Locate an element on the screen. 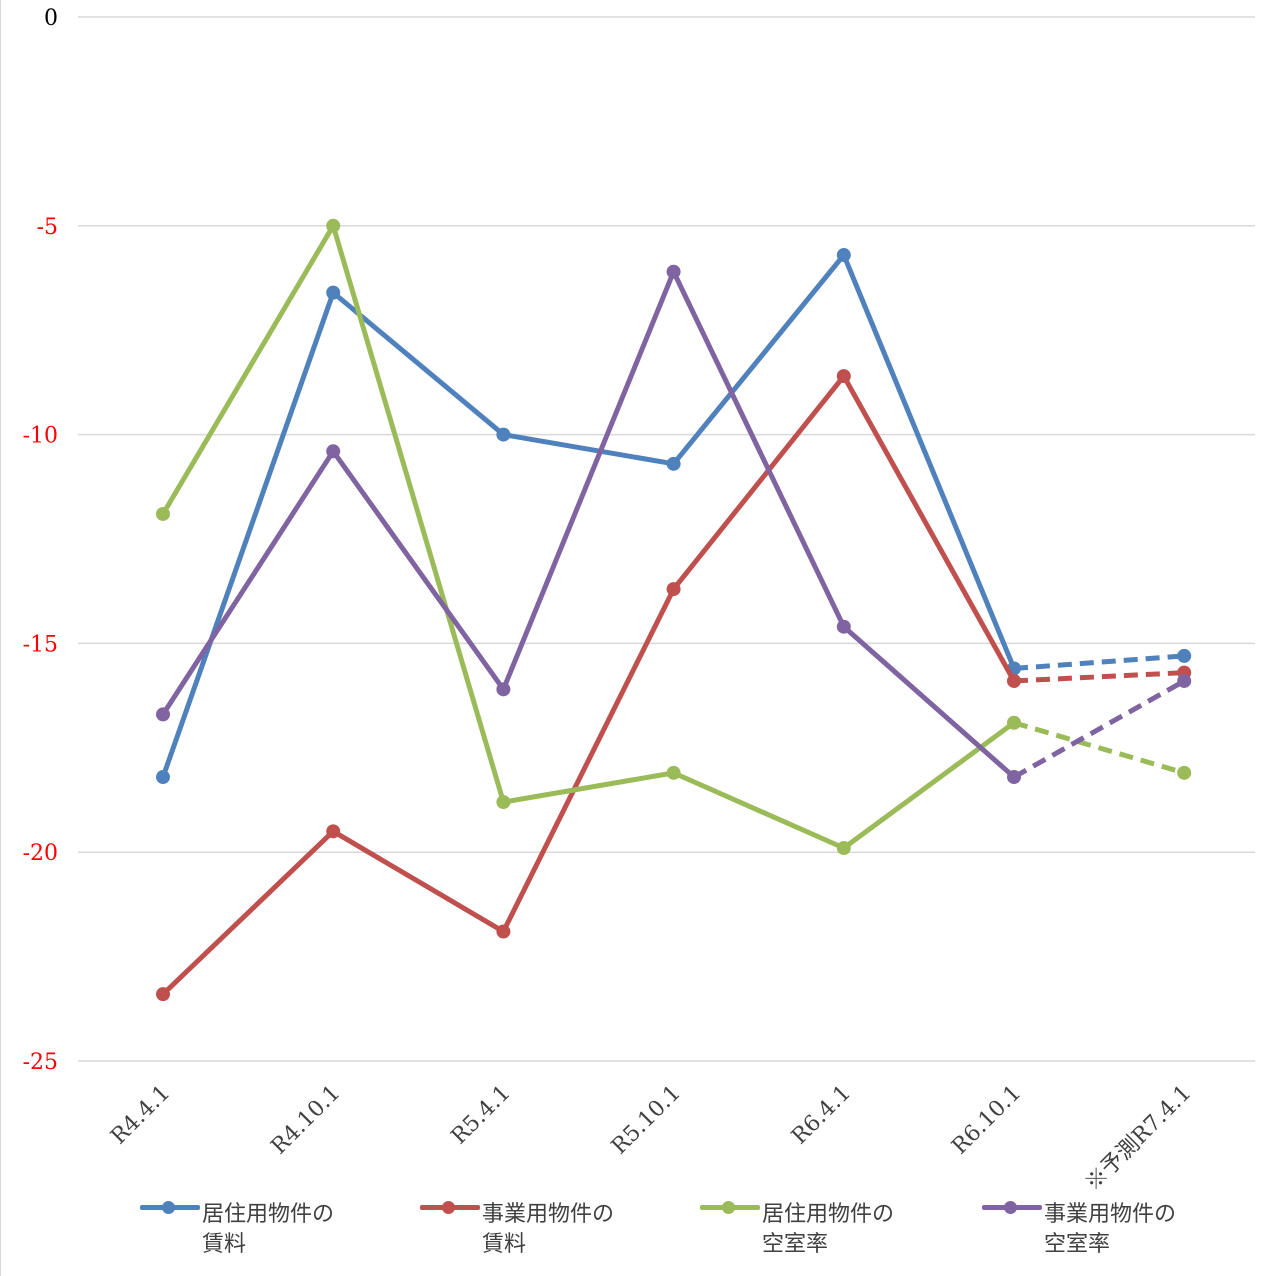  legend-label-residential-vacancy: 居住用物件の 空室率 is located at coordinates (828, 1229).